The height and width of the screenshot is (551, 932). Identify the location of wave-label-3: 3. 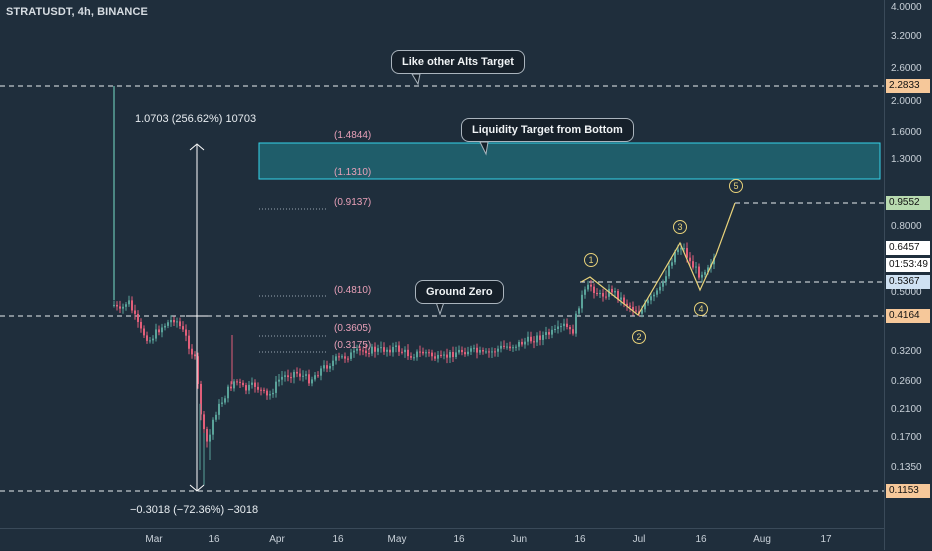
(680, 227).